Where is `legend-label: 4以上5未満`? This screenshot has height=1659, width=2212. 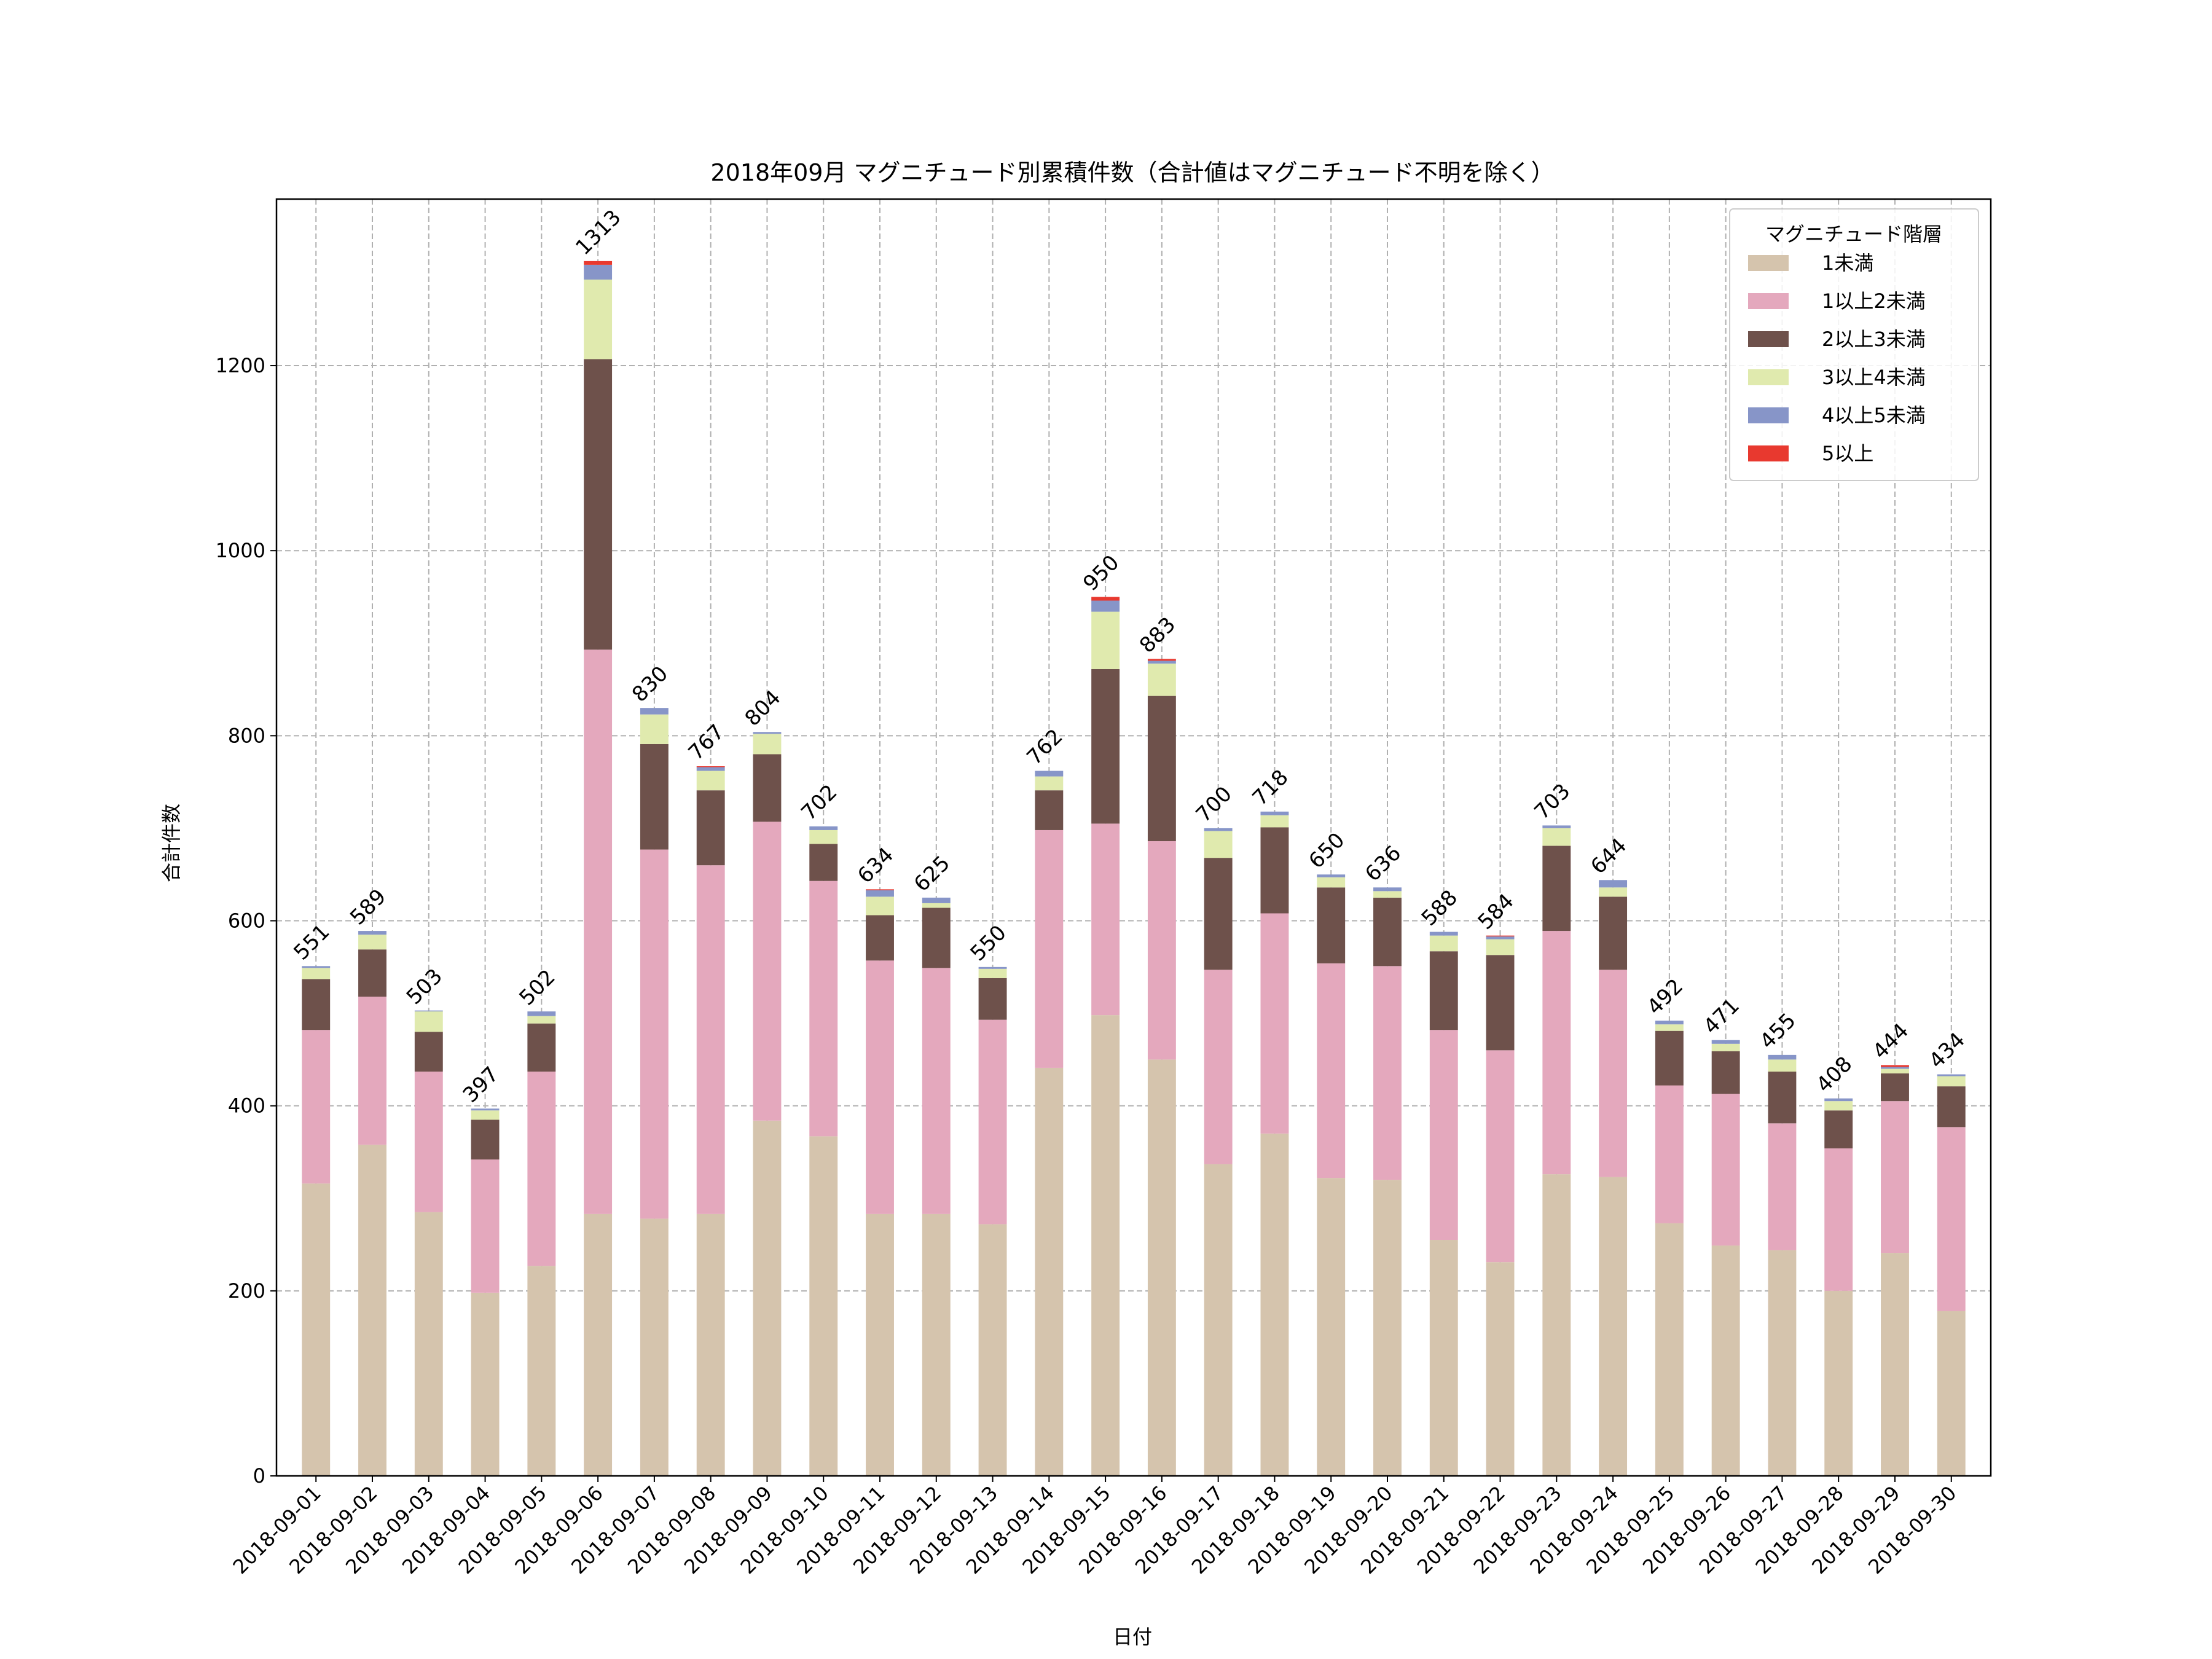
legend-label: 4以上5未満 is located at coordinates (1874, 415).